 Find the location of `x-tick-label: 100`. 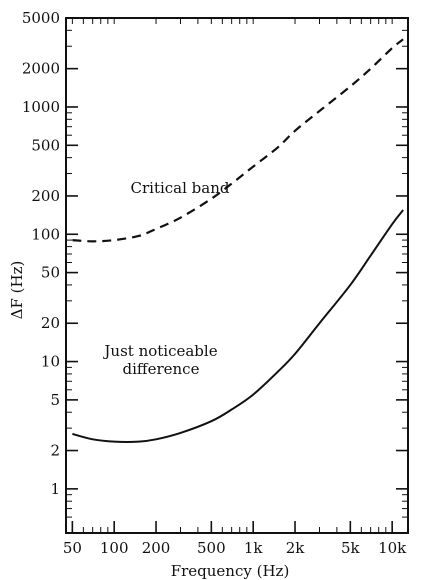

x-tick-label: 100 is located at coordinates (114, 548).